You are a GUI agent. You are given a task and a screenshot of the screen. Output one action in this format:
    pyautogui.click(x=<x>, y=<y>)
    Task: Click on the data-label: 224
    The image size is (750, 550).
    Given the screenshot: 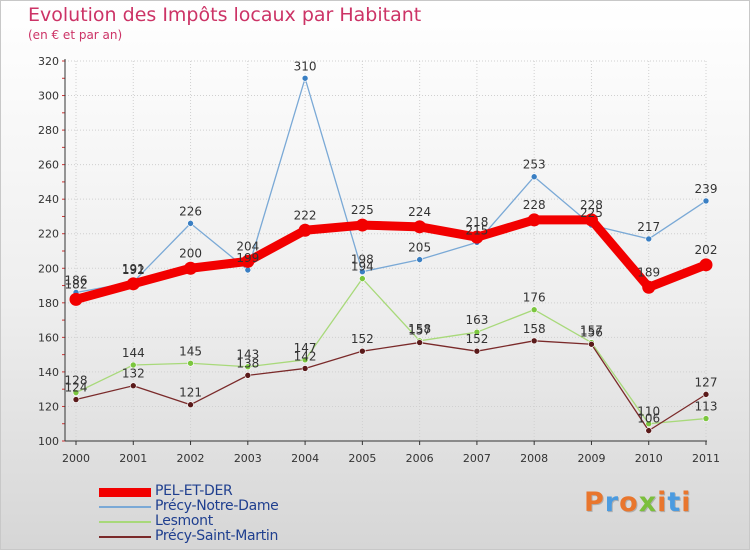 What is the action you would take?
    pyautogui.click(x=419, y=212)
    